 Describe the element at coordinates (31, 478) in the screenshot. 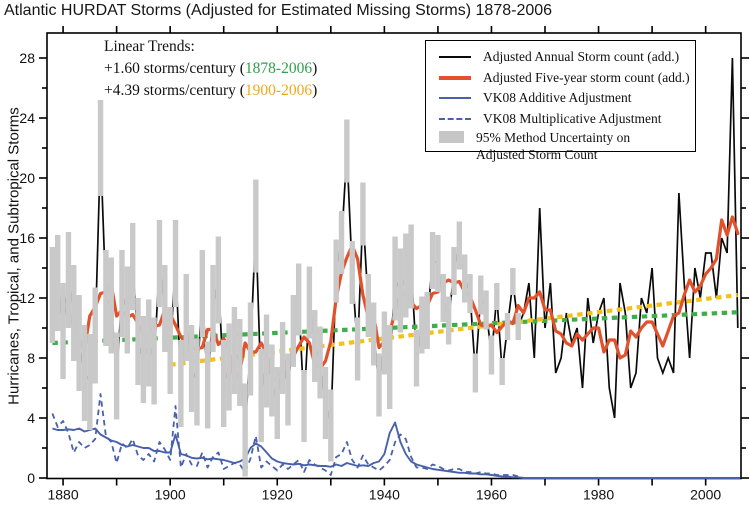

I see `svg-text: 0` at that location.